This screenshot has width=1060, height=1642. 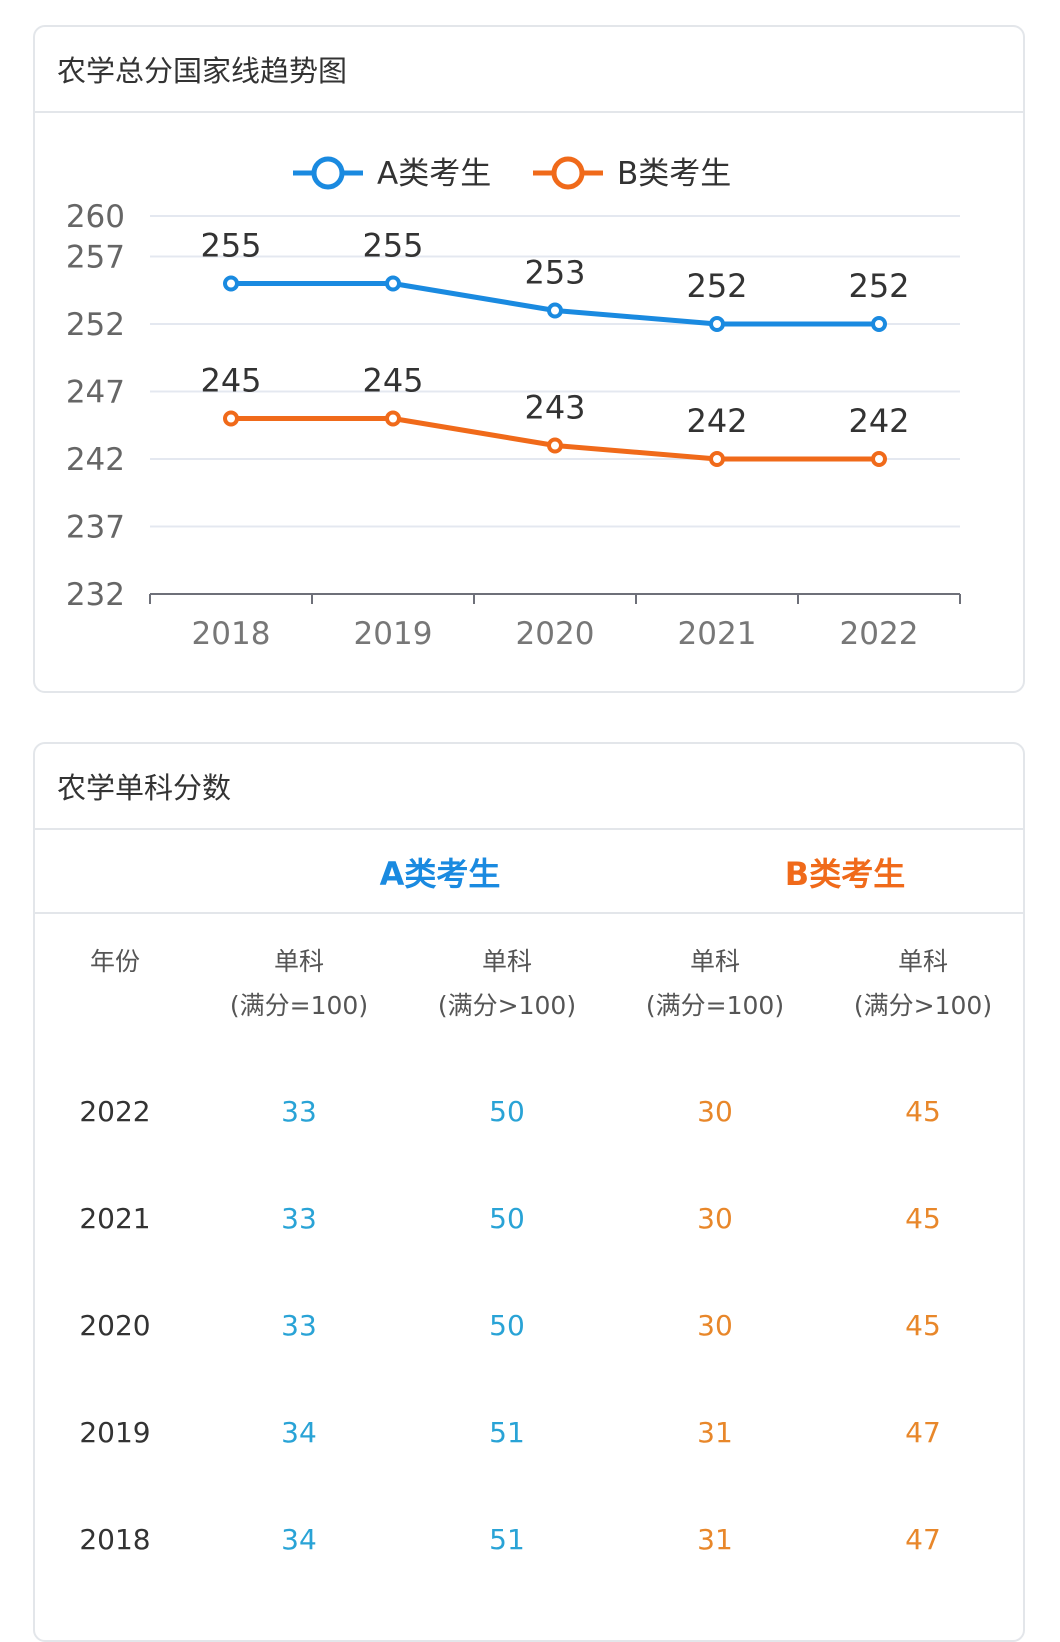 I want to click on legend-label: A类考生, so click(x=434, y=174).